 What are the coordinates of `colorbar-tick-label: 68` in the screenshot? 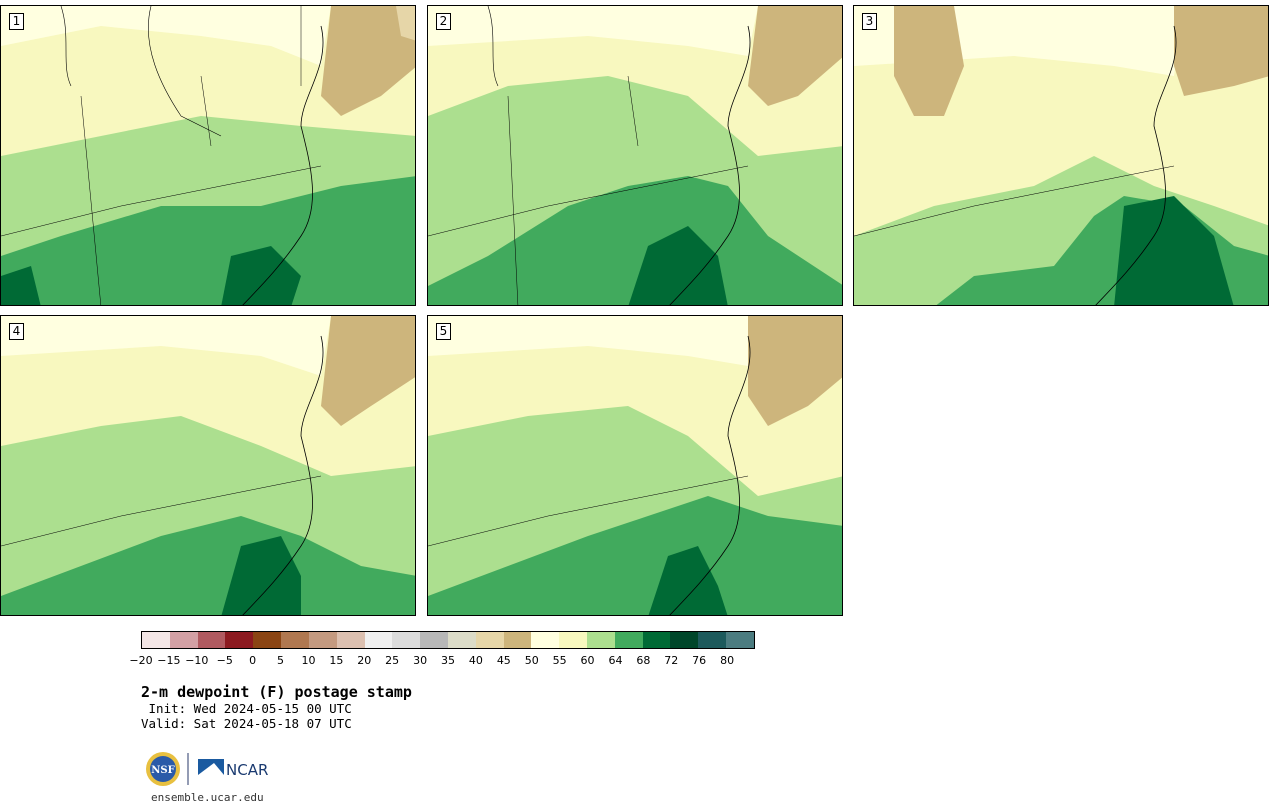 It's located at (643, 660).